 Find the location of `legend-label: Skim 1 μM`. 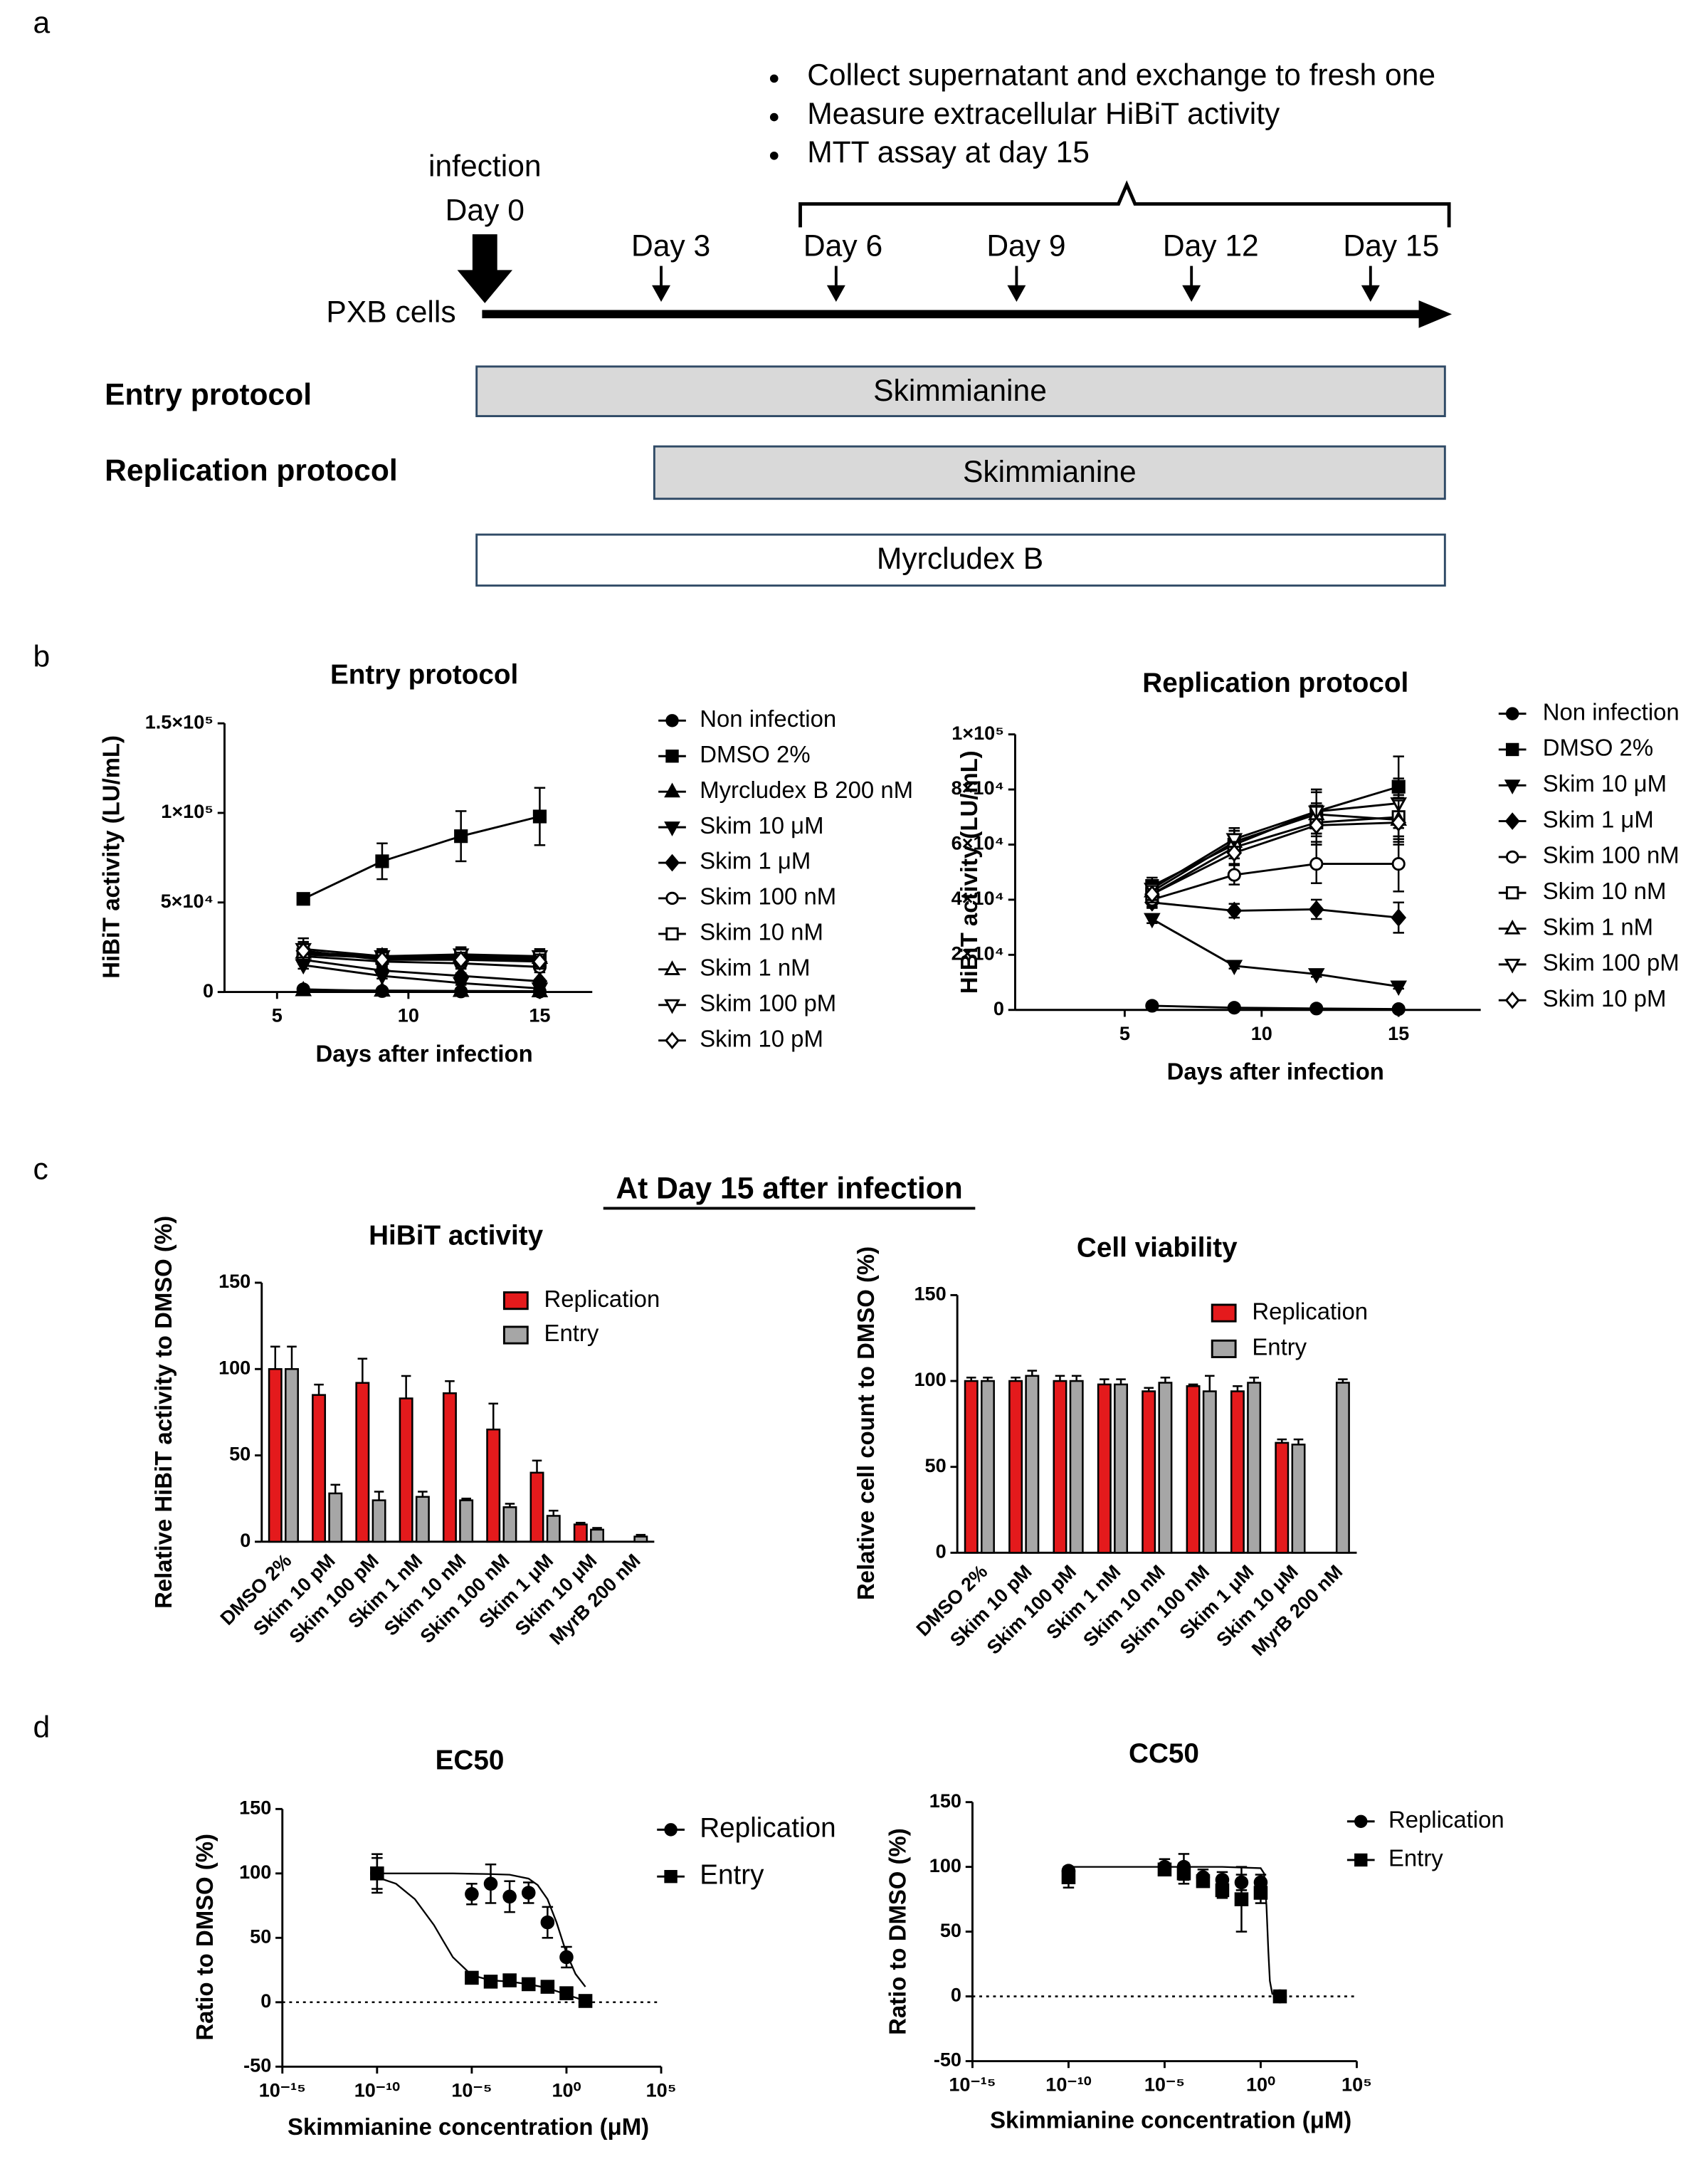

legend-label: Skim 1 μM is located at coordinates (1598, 819).